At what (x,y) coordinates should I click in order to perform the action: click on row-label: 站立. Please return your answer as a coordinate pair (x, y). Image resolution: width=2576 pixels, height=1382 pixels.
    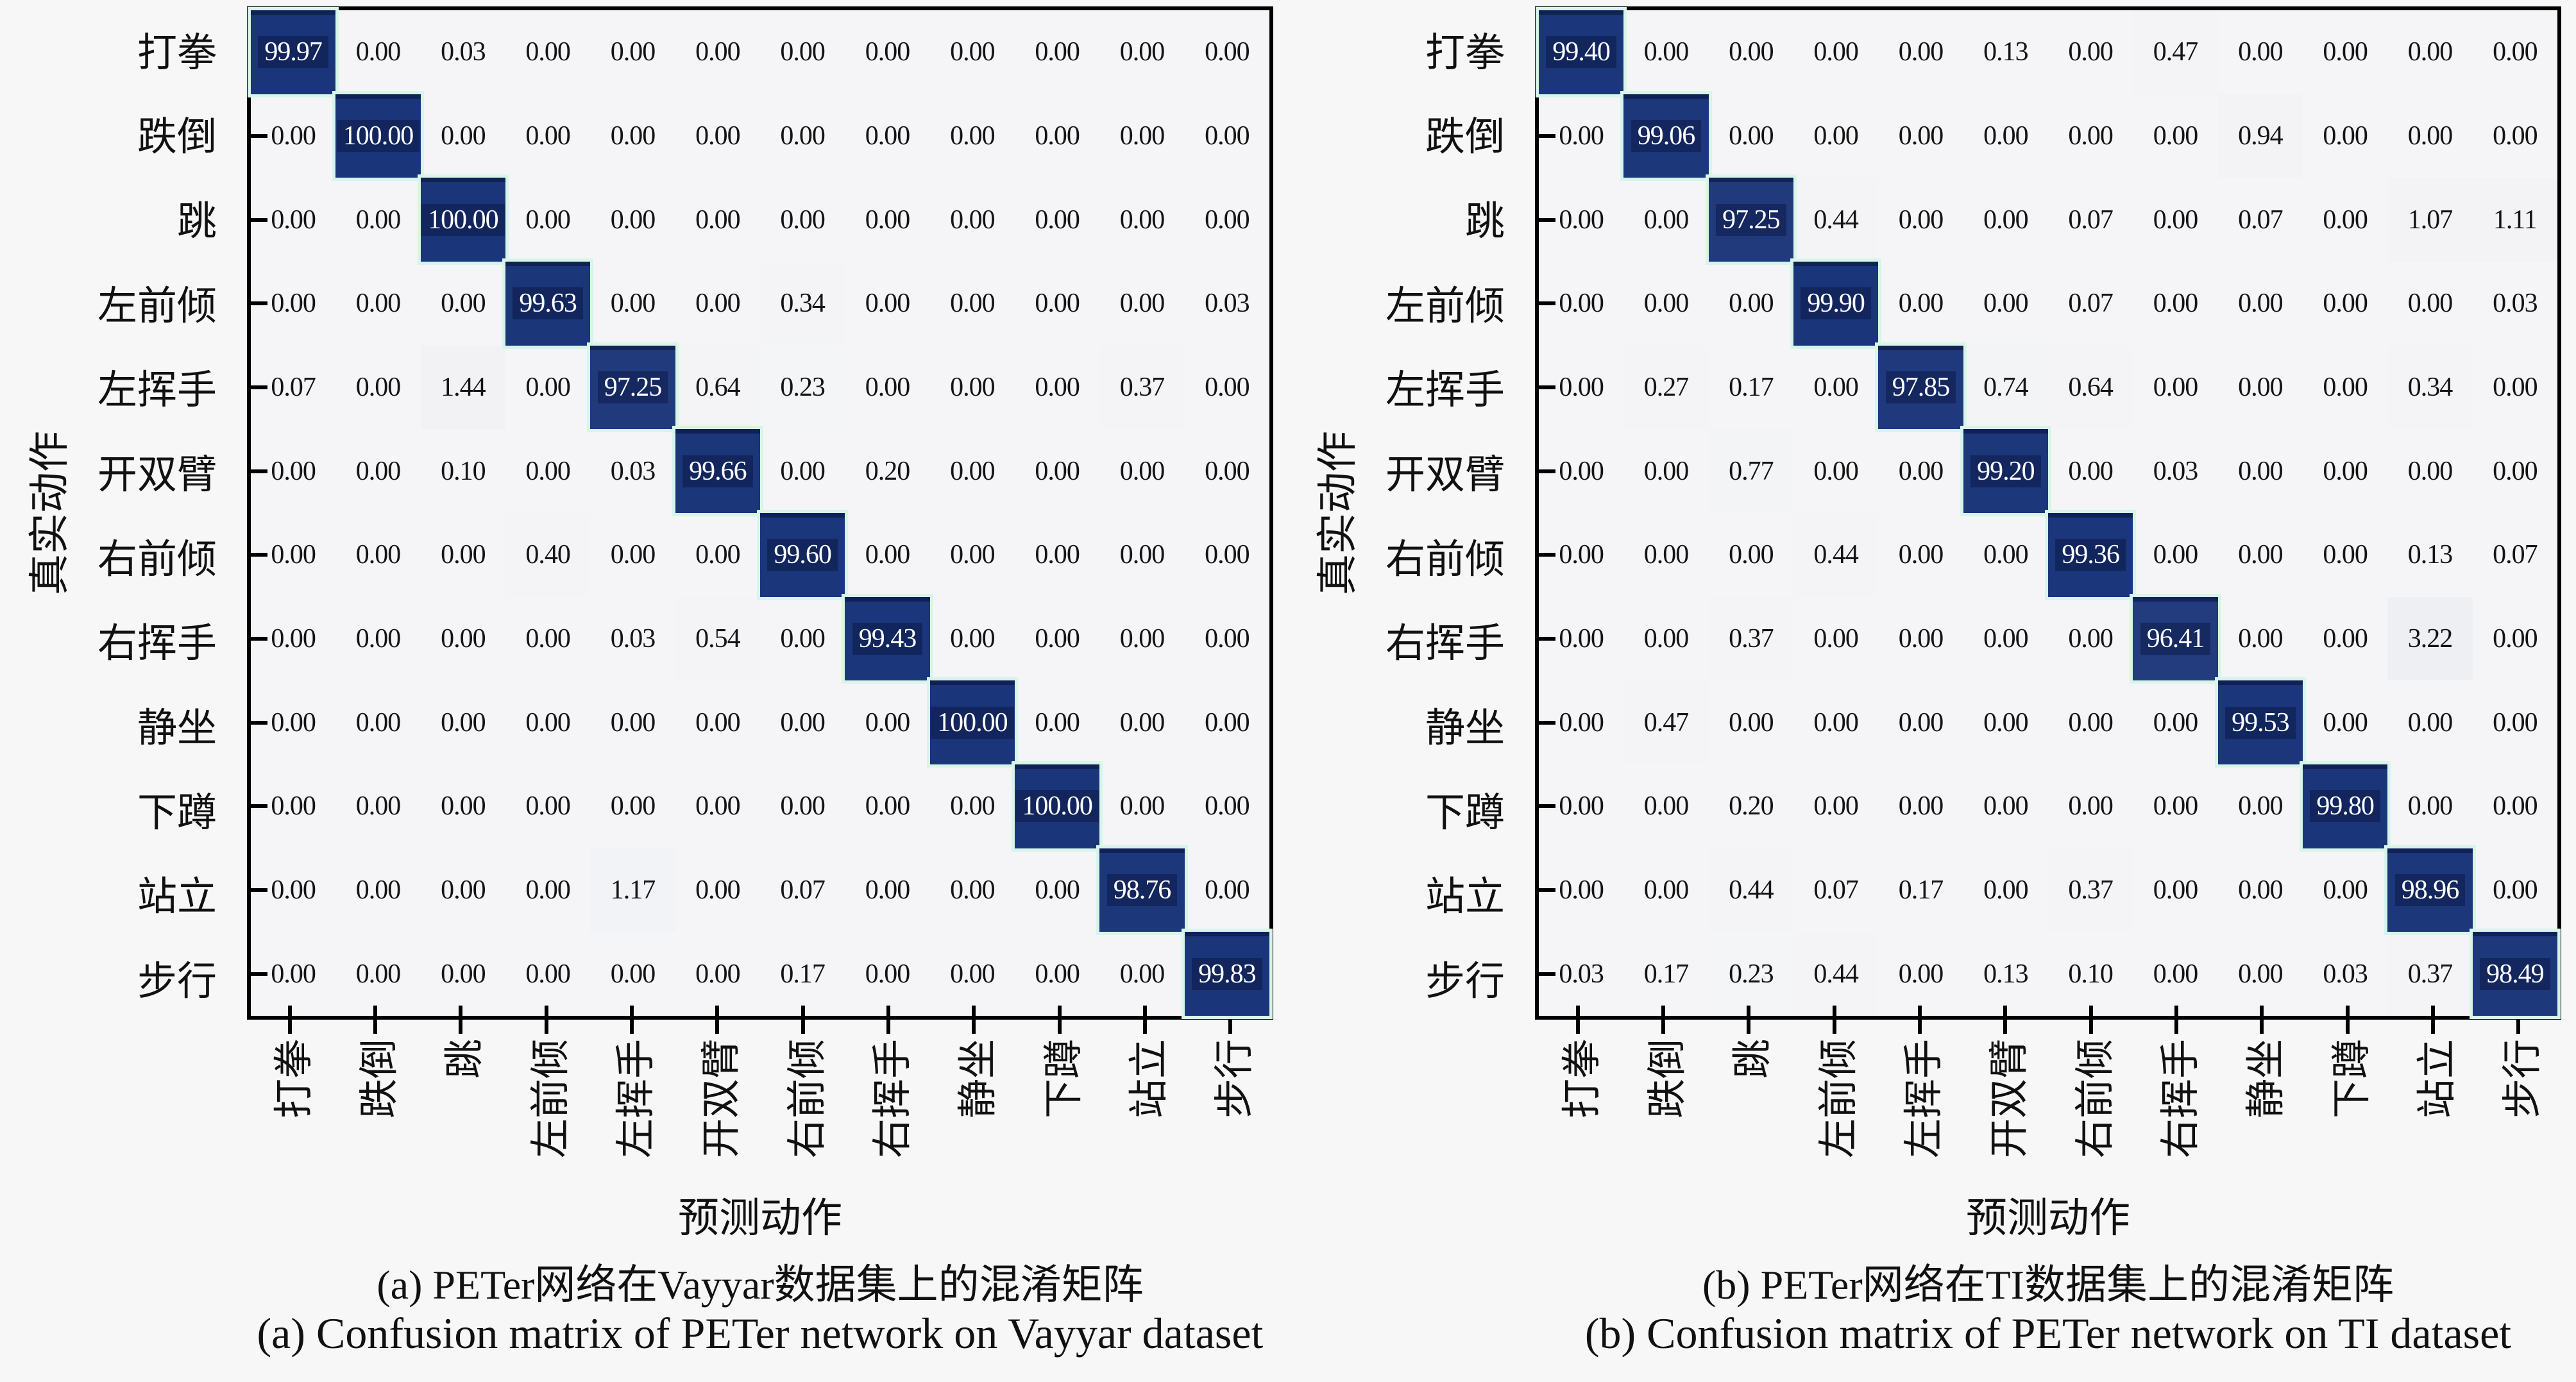
    Looking at the image, I should click on (177, 898).